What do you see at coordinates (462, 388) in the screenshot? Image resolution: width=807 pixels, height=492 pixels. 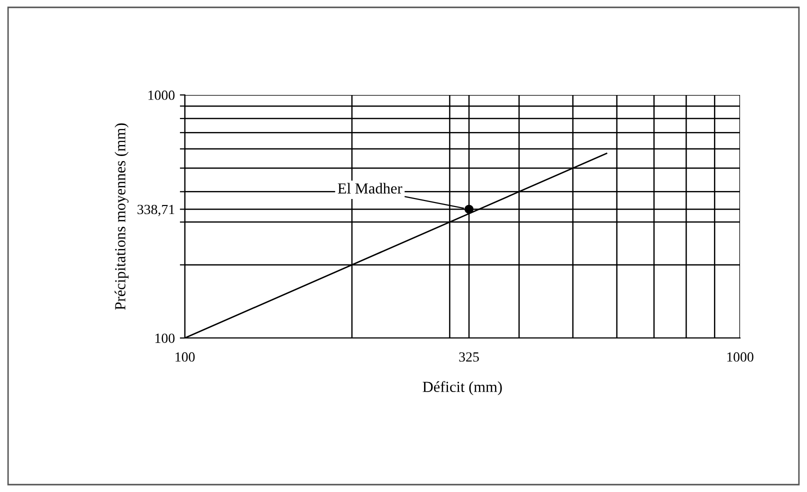 I see `x-axis-title: Déficit (mm)` at bounding box center [462, 388].